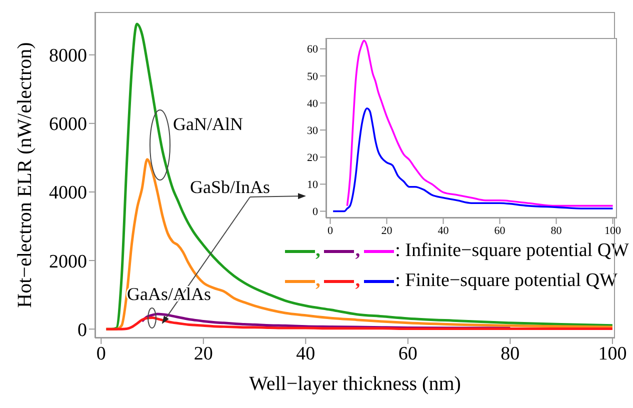 Image resolution: width=633 pixels, height=408 pixels. I want to click on y-tick-label: 40, so click(312, 104).